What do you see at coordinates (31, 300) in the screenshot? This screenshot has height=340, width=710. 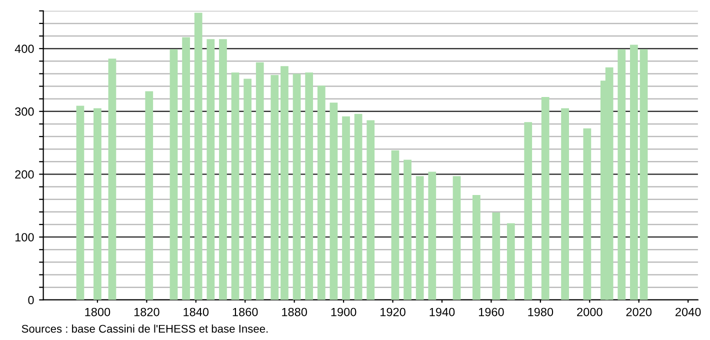 I see `y-tick-label: 0` at bounding box center [31, 300].